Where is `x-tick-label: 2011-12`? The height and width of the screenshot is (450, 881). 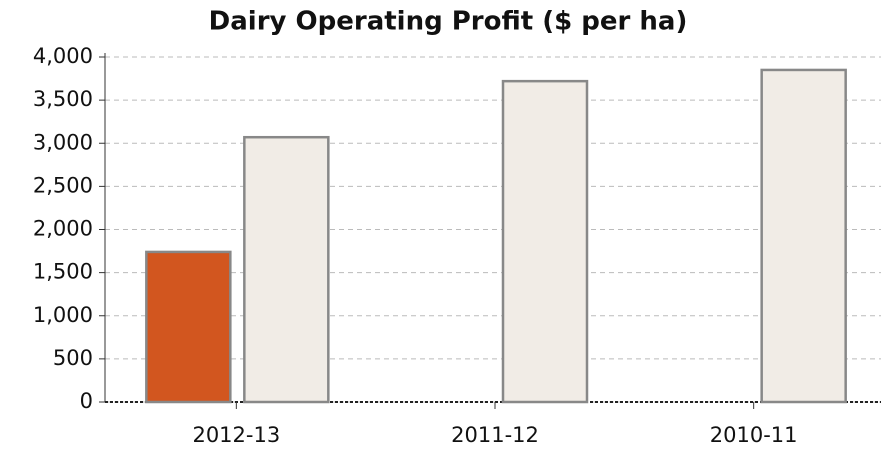 x-tick-label: 2011-12 is located at coordinates (495, 435).